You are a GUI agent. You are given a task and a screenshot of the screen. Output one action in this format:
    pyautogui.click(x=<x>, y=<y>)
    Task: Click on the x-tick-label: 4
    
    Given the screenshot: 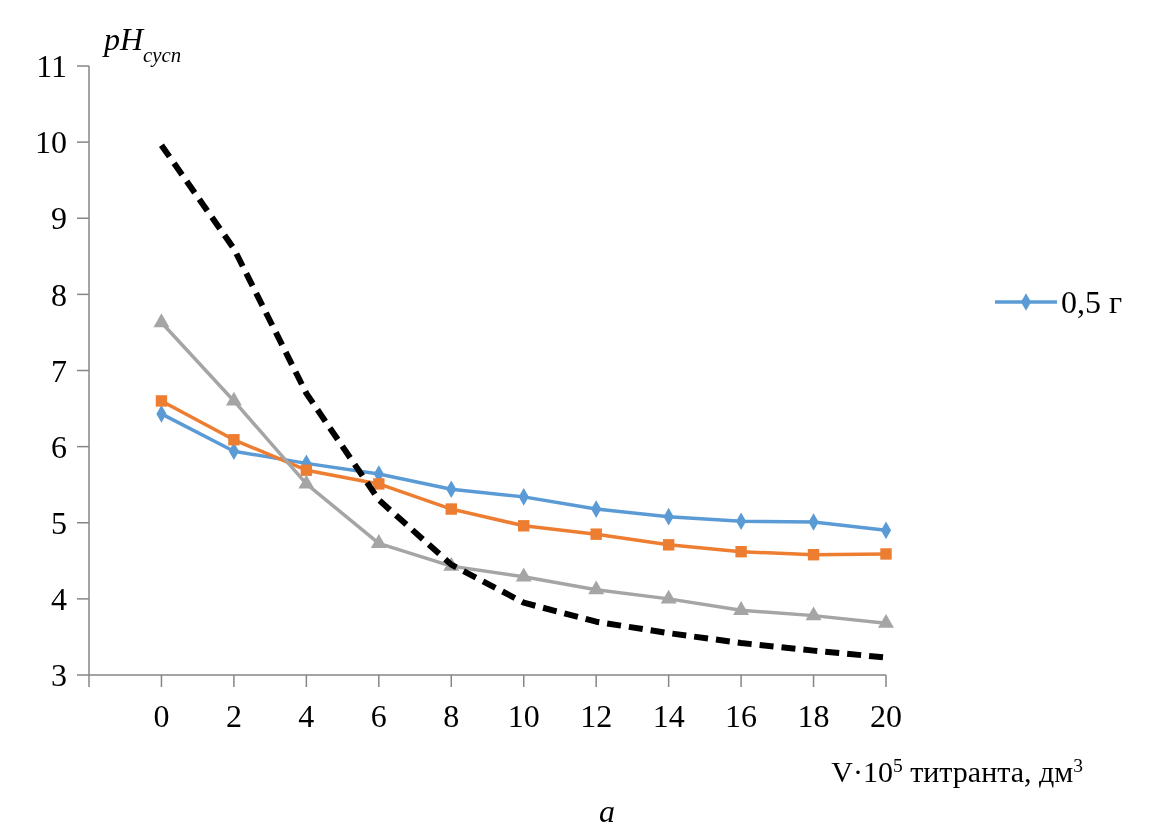 What is the action you would take?
    pyautogui.click(x=306, y=716)
    